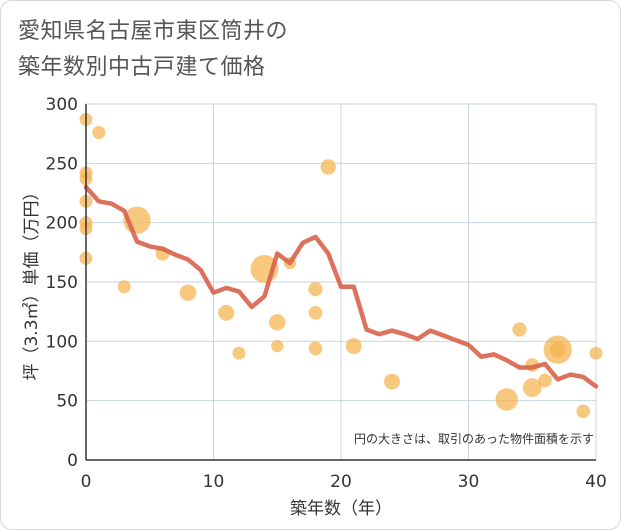  What do you see at coordinates (32, 281) in the screenshot?
I see `y-axis-label: 坪（3.3㎡）単価（万円）` at bounding box center [32, 281].